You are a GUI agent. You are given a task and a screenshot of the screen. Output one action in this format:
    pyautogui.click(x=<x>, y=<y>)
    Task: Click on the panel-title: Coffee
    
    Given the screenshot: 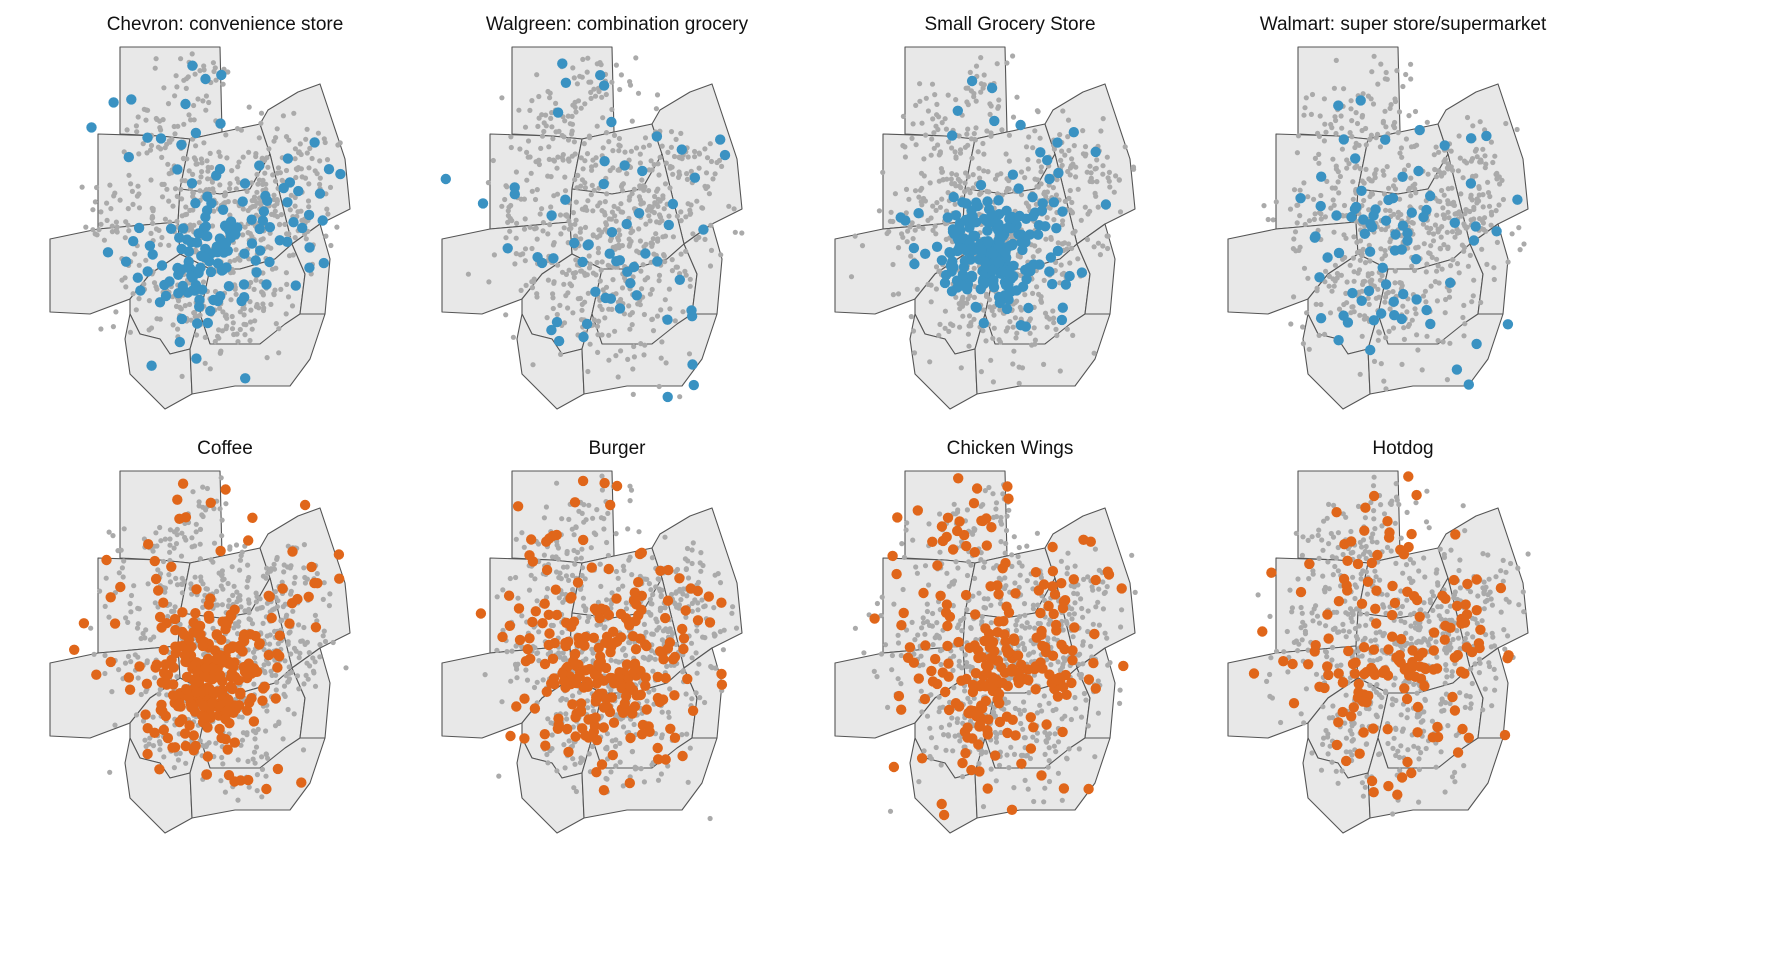 What is the action you would take?
    pyautogui.click(x=225, y=448)
    